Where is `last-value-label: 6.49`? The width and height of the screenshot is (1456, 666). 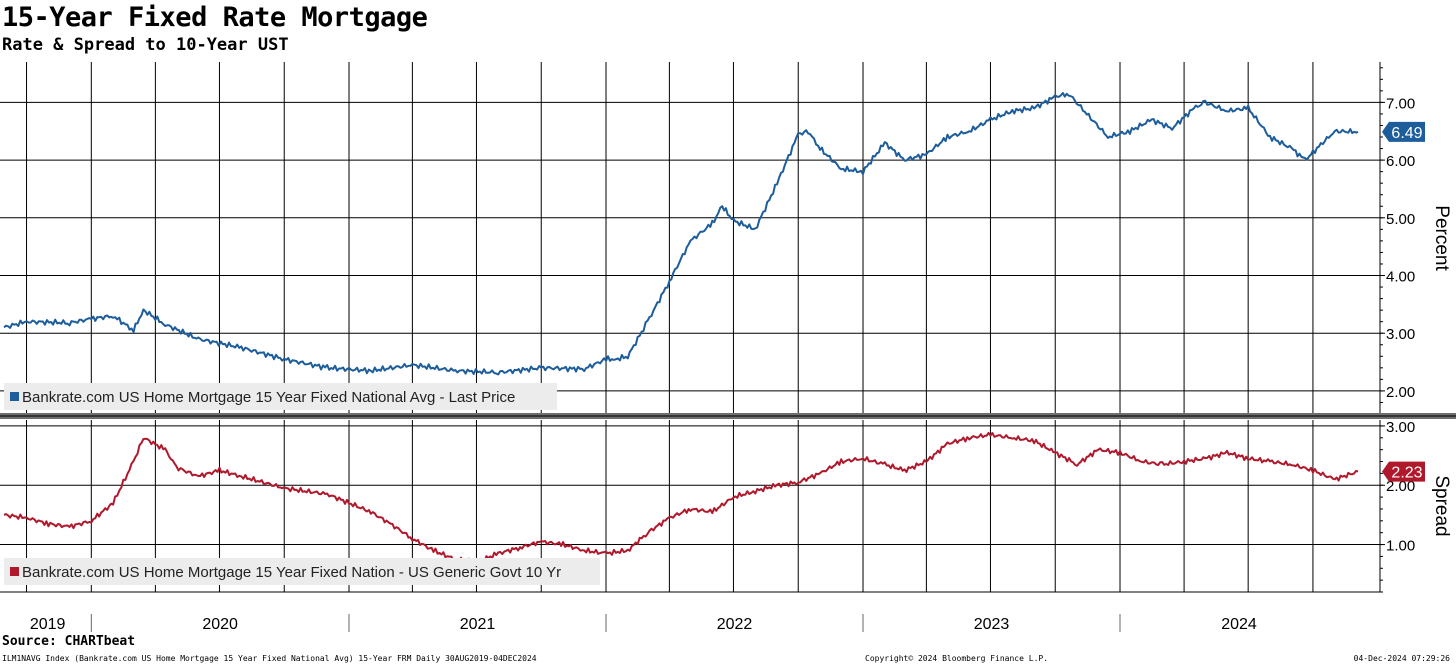
last-value-label: 6.49 is located at coordinates (1406, 133).